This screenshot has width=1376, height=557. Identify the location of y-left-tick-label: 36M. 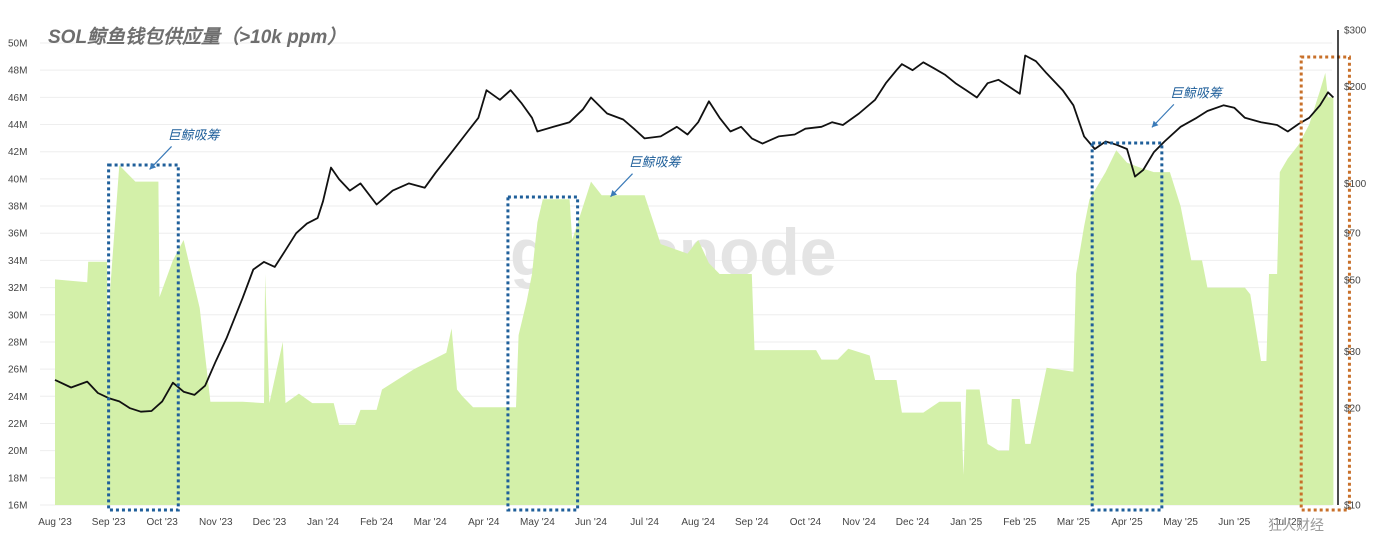
(17, 234).